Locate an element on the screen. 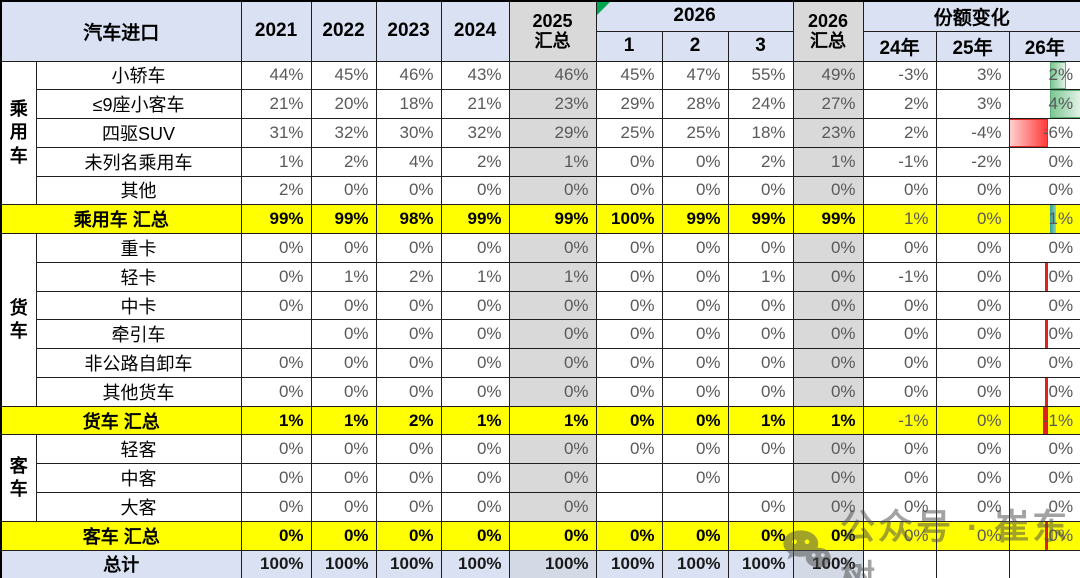 The height and width of the screenshot is (578, 1080). col-header-share-25: 25年 is located at coordinates (972, 46).